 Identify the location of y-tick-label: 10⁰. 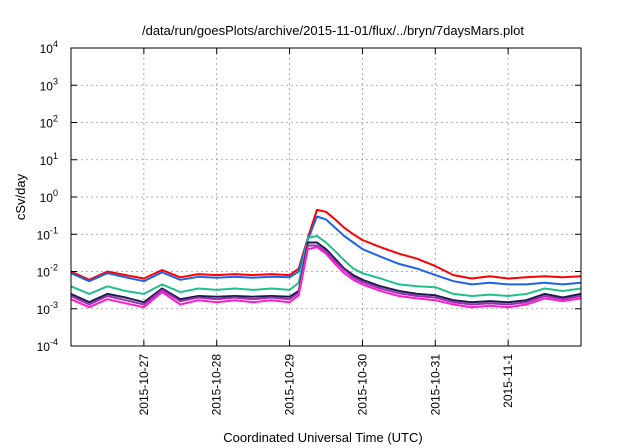
(49, 196).